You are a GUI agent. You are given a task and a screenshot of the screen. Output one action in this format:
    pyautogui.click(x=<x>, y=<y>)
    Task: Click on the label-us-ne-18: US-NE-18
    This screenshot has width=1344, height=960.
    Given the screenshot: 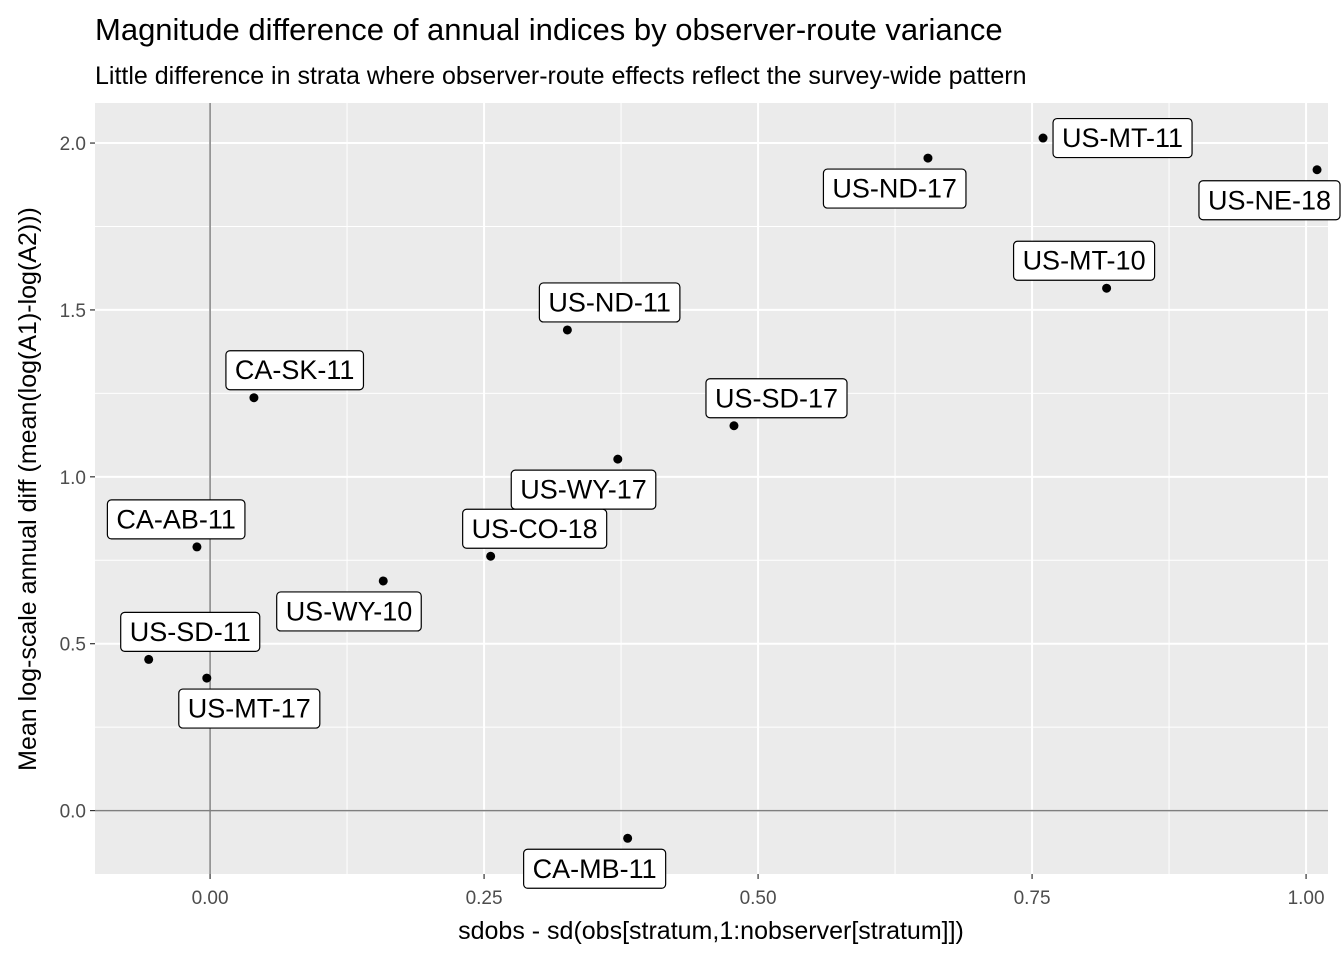 What is the action you would take?
    pyautogui.click(x=1269, y=200)
    